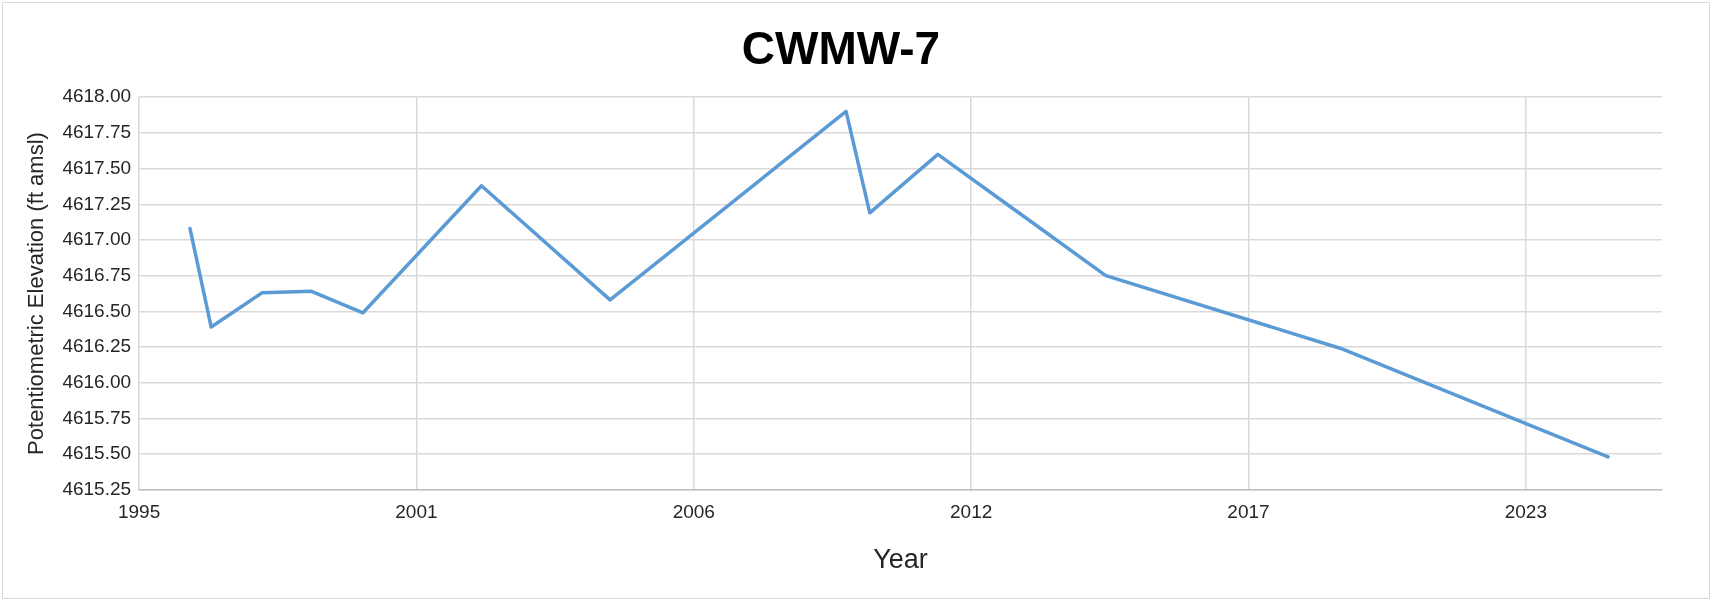 This screenshot has height=601, width=1712. I want to click on x-axis-title: Year, so click(900, 559).